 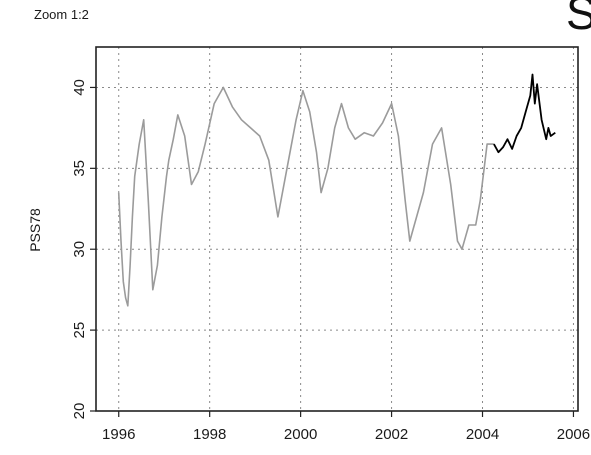 I want to click on y-tick-label: 25, so click(x=79, y=330).